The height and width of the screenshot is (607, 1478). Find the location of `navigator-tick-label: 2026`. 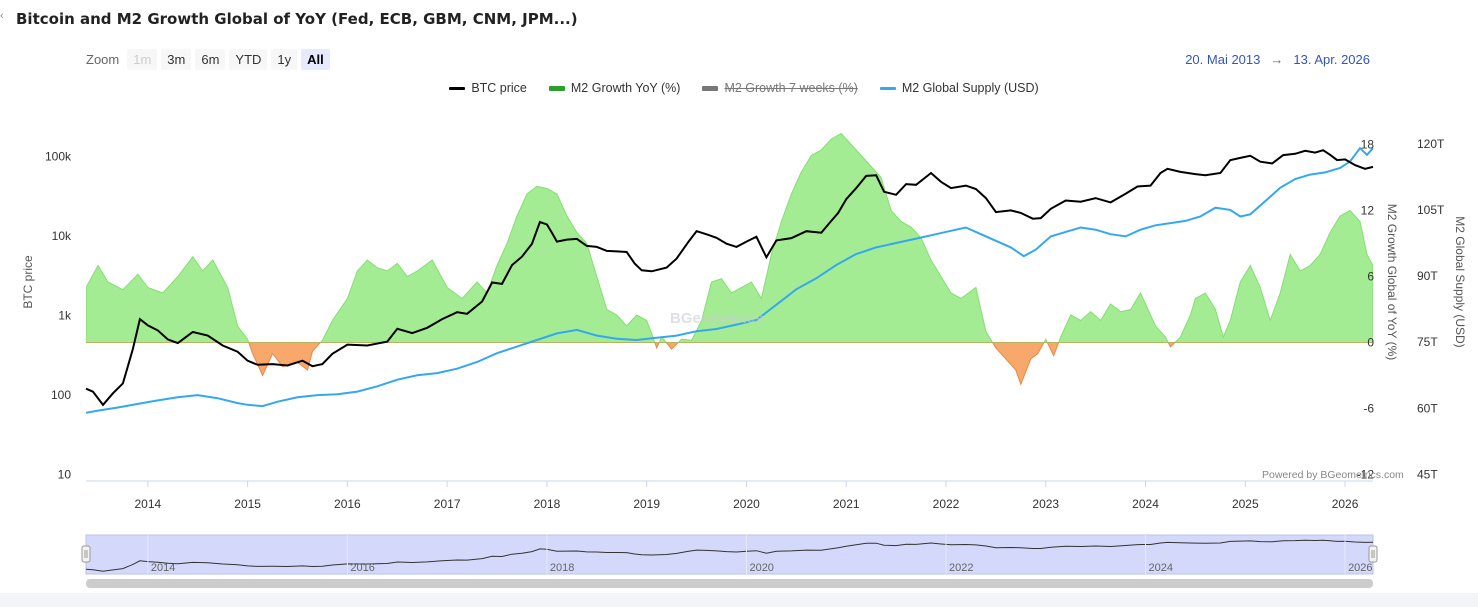

navigator-tick-label: 2026 is located at coordinates (1360, 568).